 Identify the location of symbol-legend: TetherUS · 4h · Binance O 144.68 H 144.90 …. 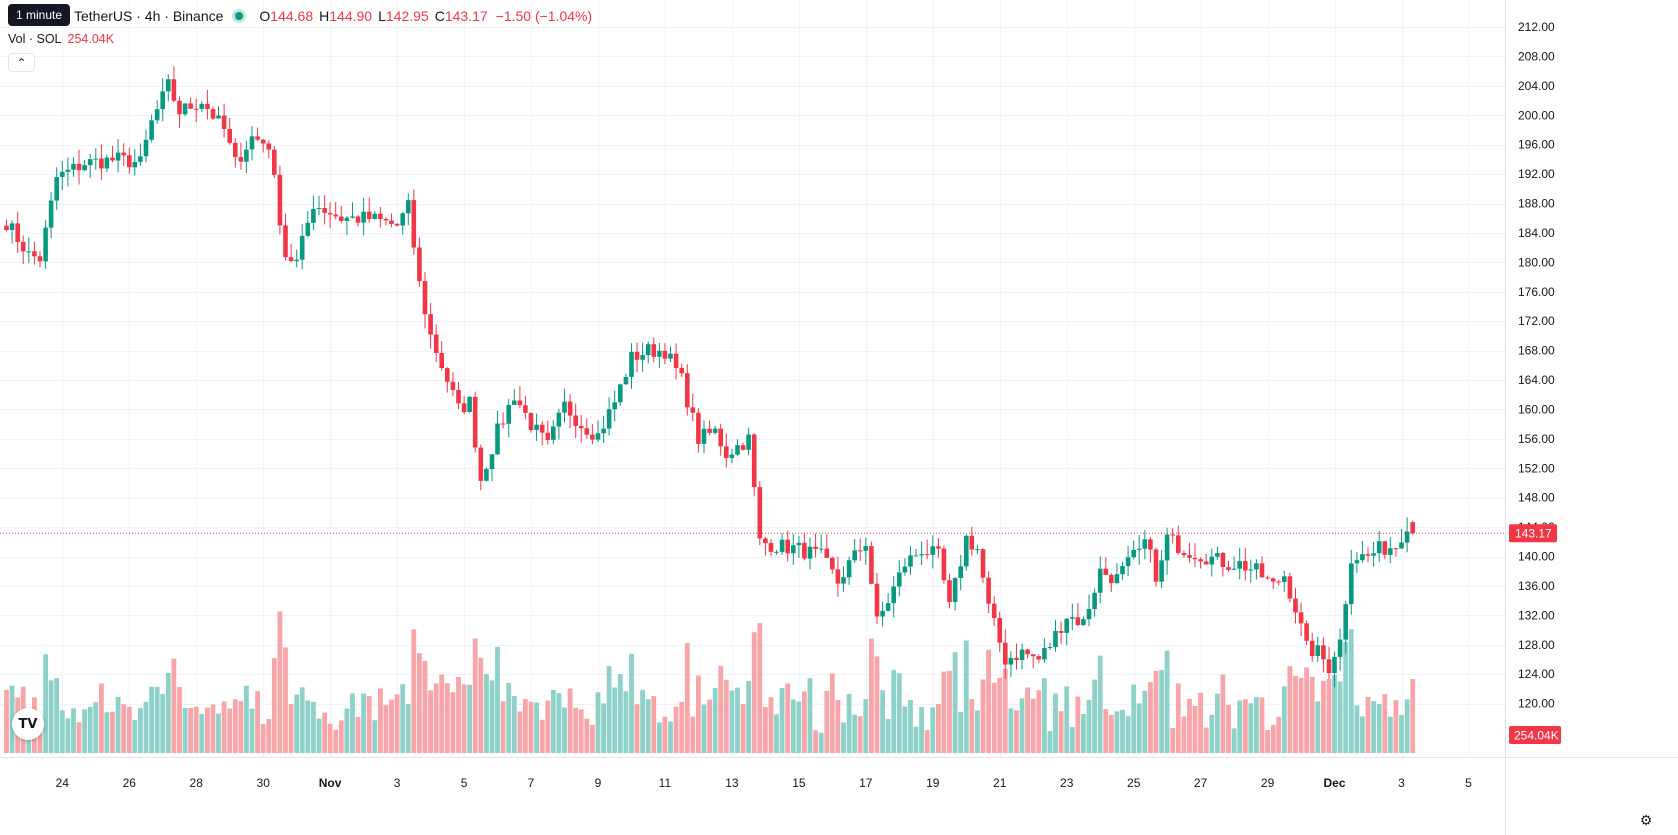
(300, 16).